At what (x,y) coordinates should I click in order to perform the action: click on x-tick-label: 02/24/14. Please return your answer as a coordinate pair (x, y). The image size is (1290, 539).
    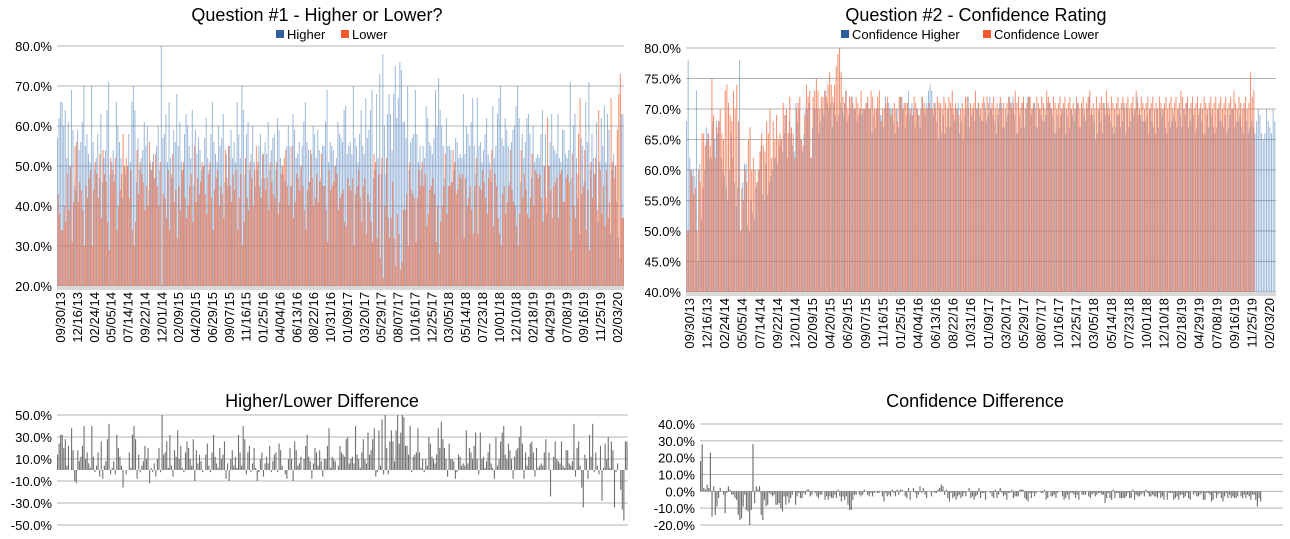
    Looking at the image, I should click on (724, 323).